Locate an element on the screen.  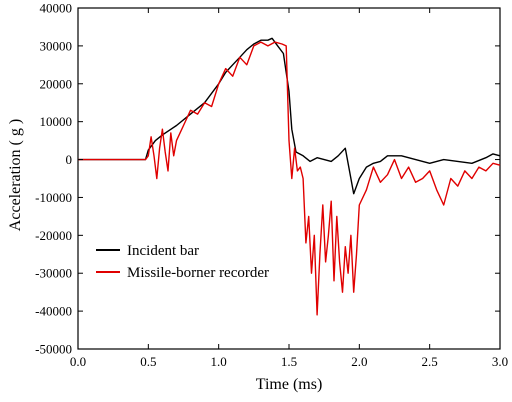
legend-label-incident-bar: Incident bar is located at coordinates (163, 251).